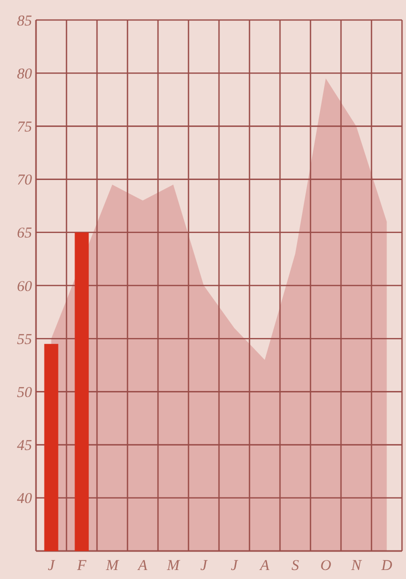 The width and height of the screenshot is (406, 579). I want to click on x-tick-label: O, so click(326, 566).